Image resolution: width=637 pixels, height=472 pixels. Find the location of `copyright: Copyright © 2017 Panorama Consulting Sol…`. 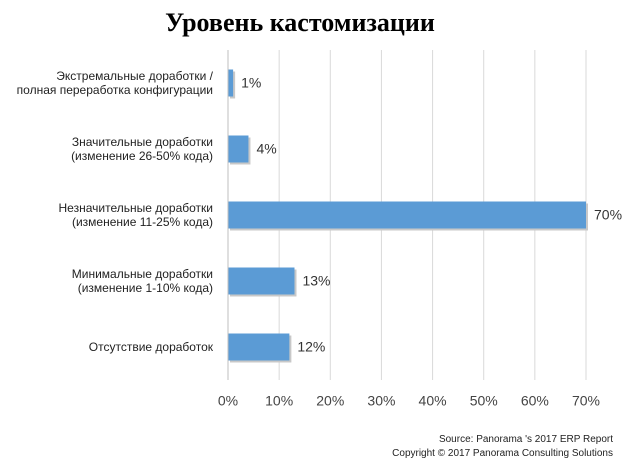

copyright: Copyright © 2017 Panorama Consulting Sol… is located at coordinates (502, 453).